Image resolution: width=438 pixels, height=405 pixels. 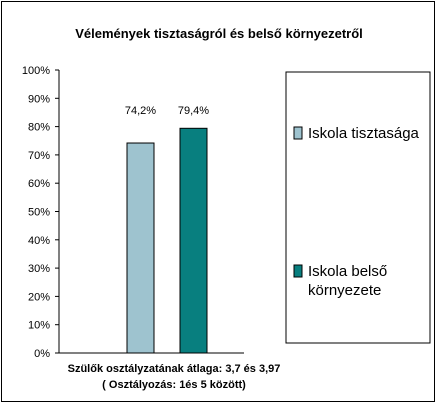 What do you see at coordinates (193, 111) in the screenshot?
I see `data-label: 79,4%` at bounding box center [193, 111].